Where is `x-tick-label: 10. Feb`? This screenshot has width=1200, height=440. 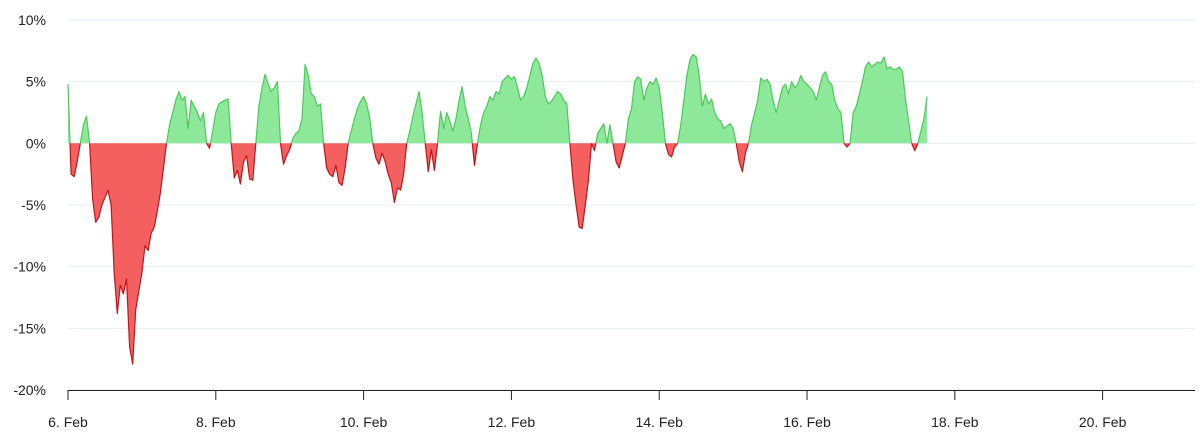
x-tick-label: 10. Feb is located at coordinates (364, 422).